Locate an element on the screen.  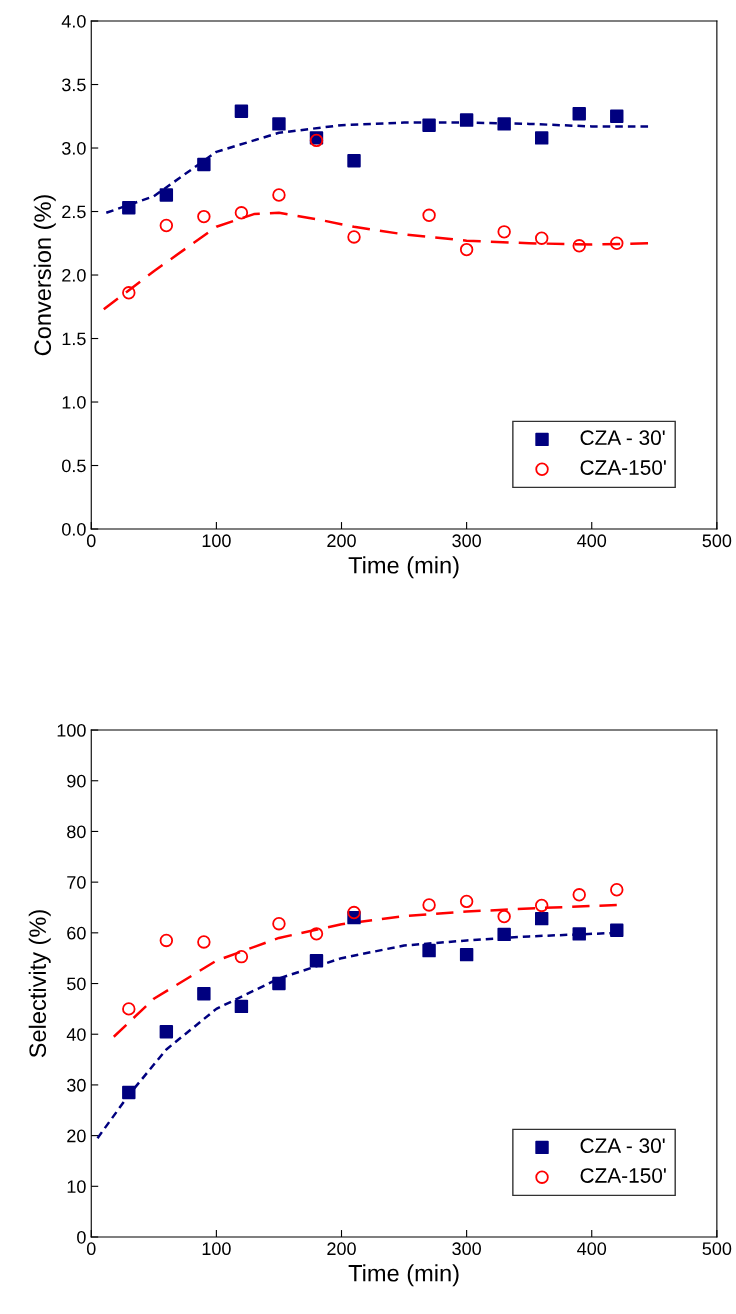
y-tick-label: 0 is located at coordinates (81, 1237).